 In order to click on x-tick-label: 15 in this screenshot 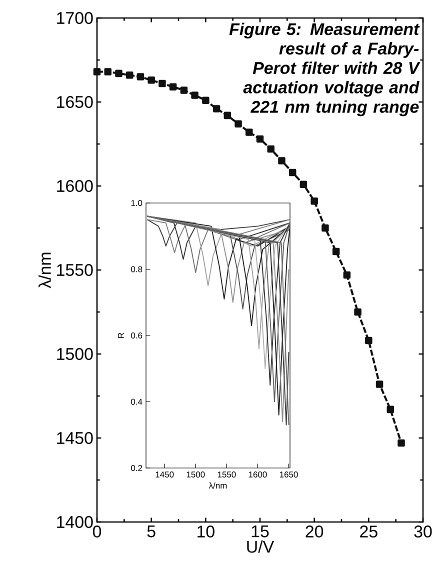, I will do `click(260, 532)`.